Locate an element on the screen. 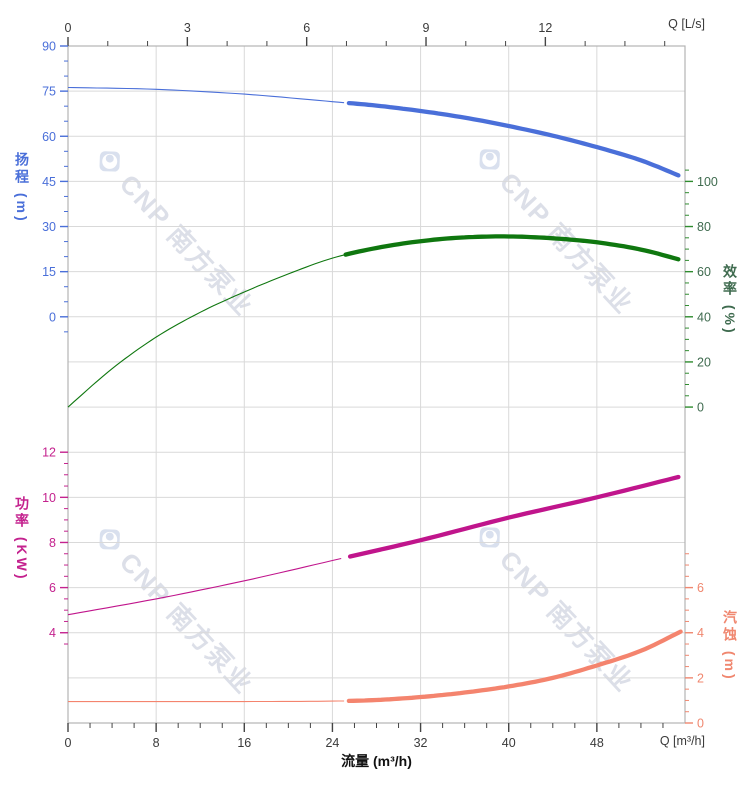 The image size is (752, 797). head-curve-thin is located at coordinates (206, 95).